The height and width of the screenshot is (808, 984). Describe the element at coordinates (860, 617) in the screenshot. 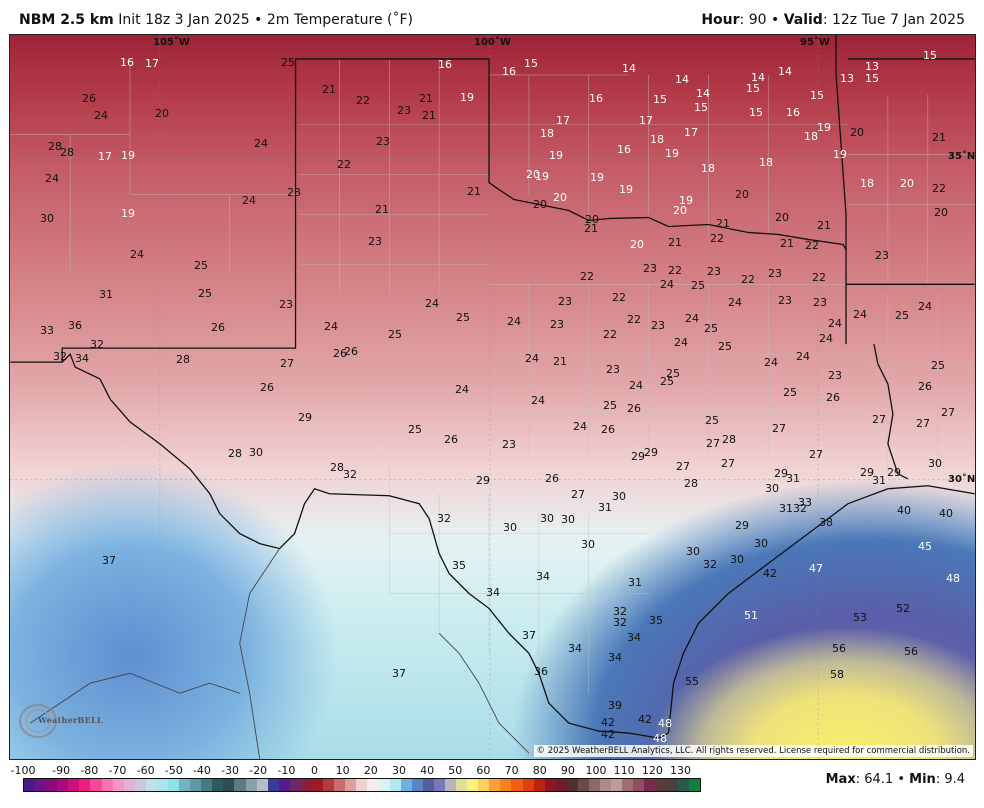

I see `temperature-value: 53` at that location.